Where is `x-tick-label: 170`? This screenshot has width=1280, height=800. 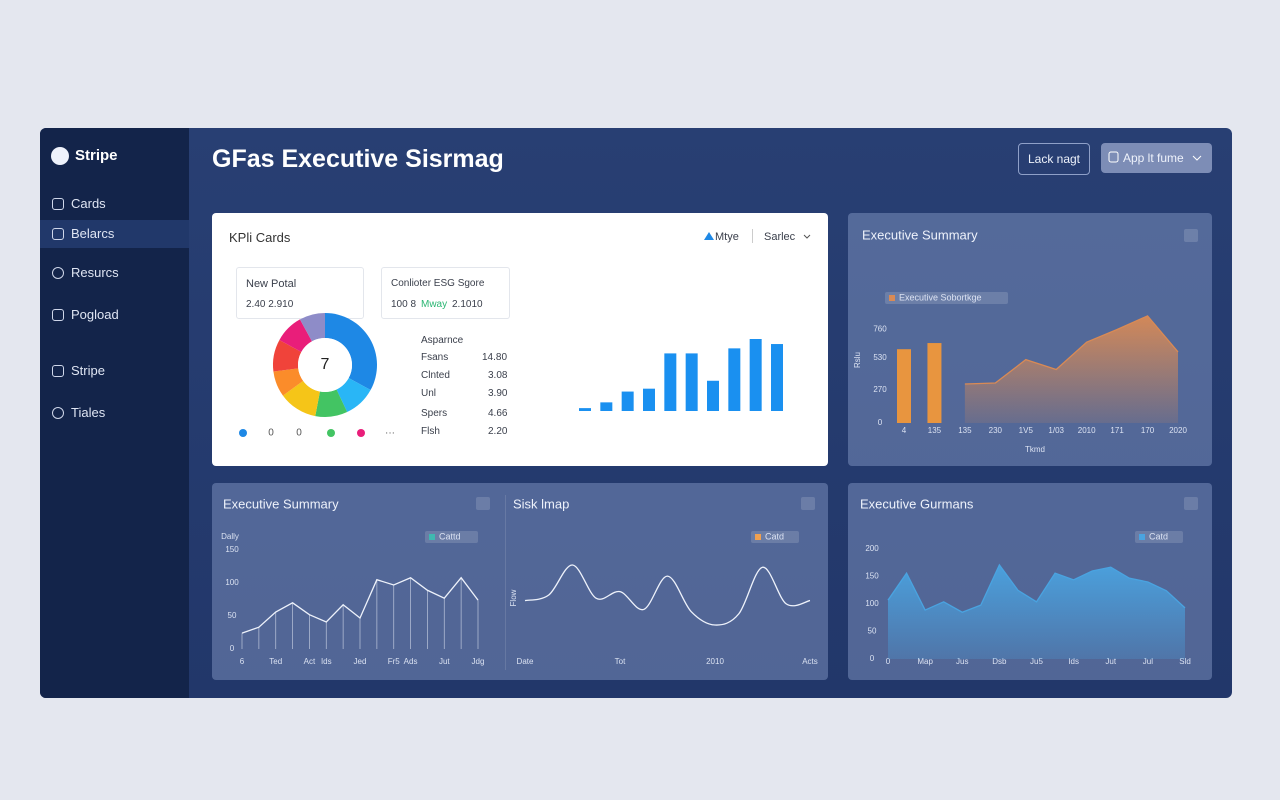
x-tick-label: 170 is located at coordinates (1148, 430).